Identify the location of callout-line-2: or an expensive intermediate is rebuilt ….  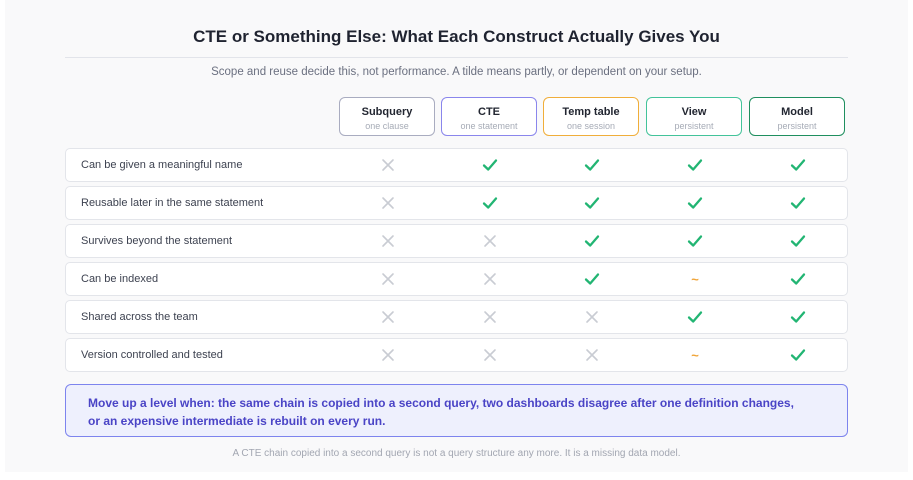
(237, 421).